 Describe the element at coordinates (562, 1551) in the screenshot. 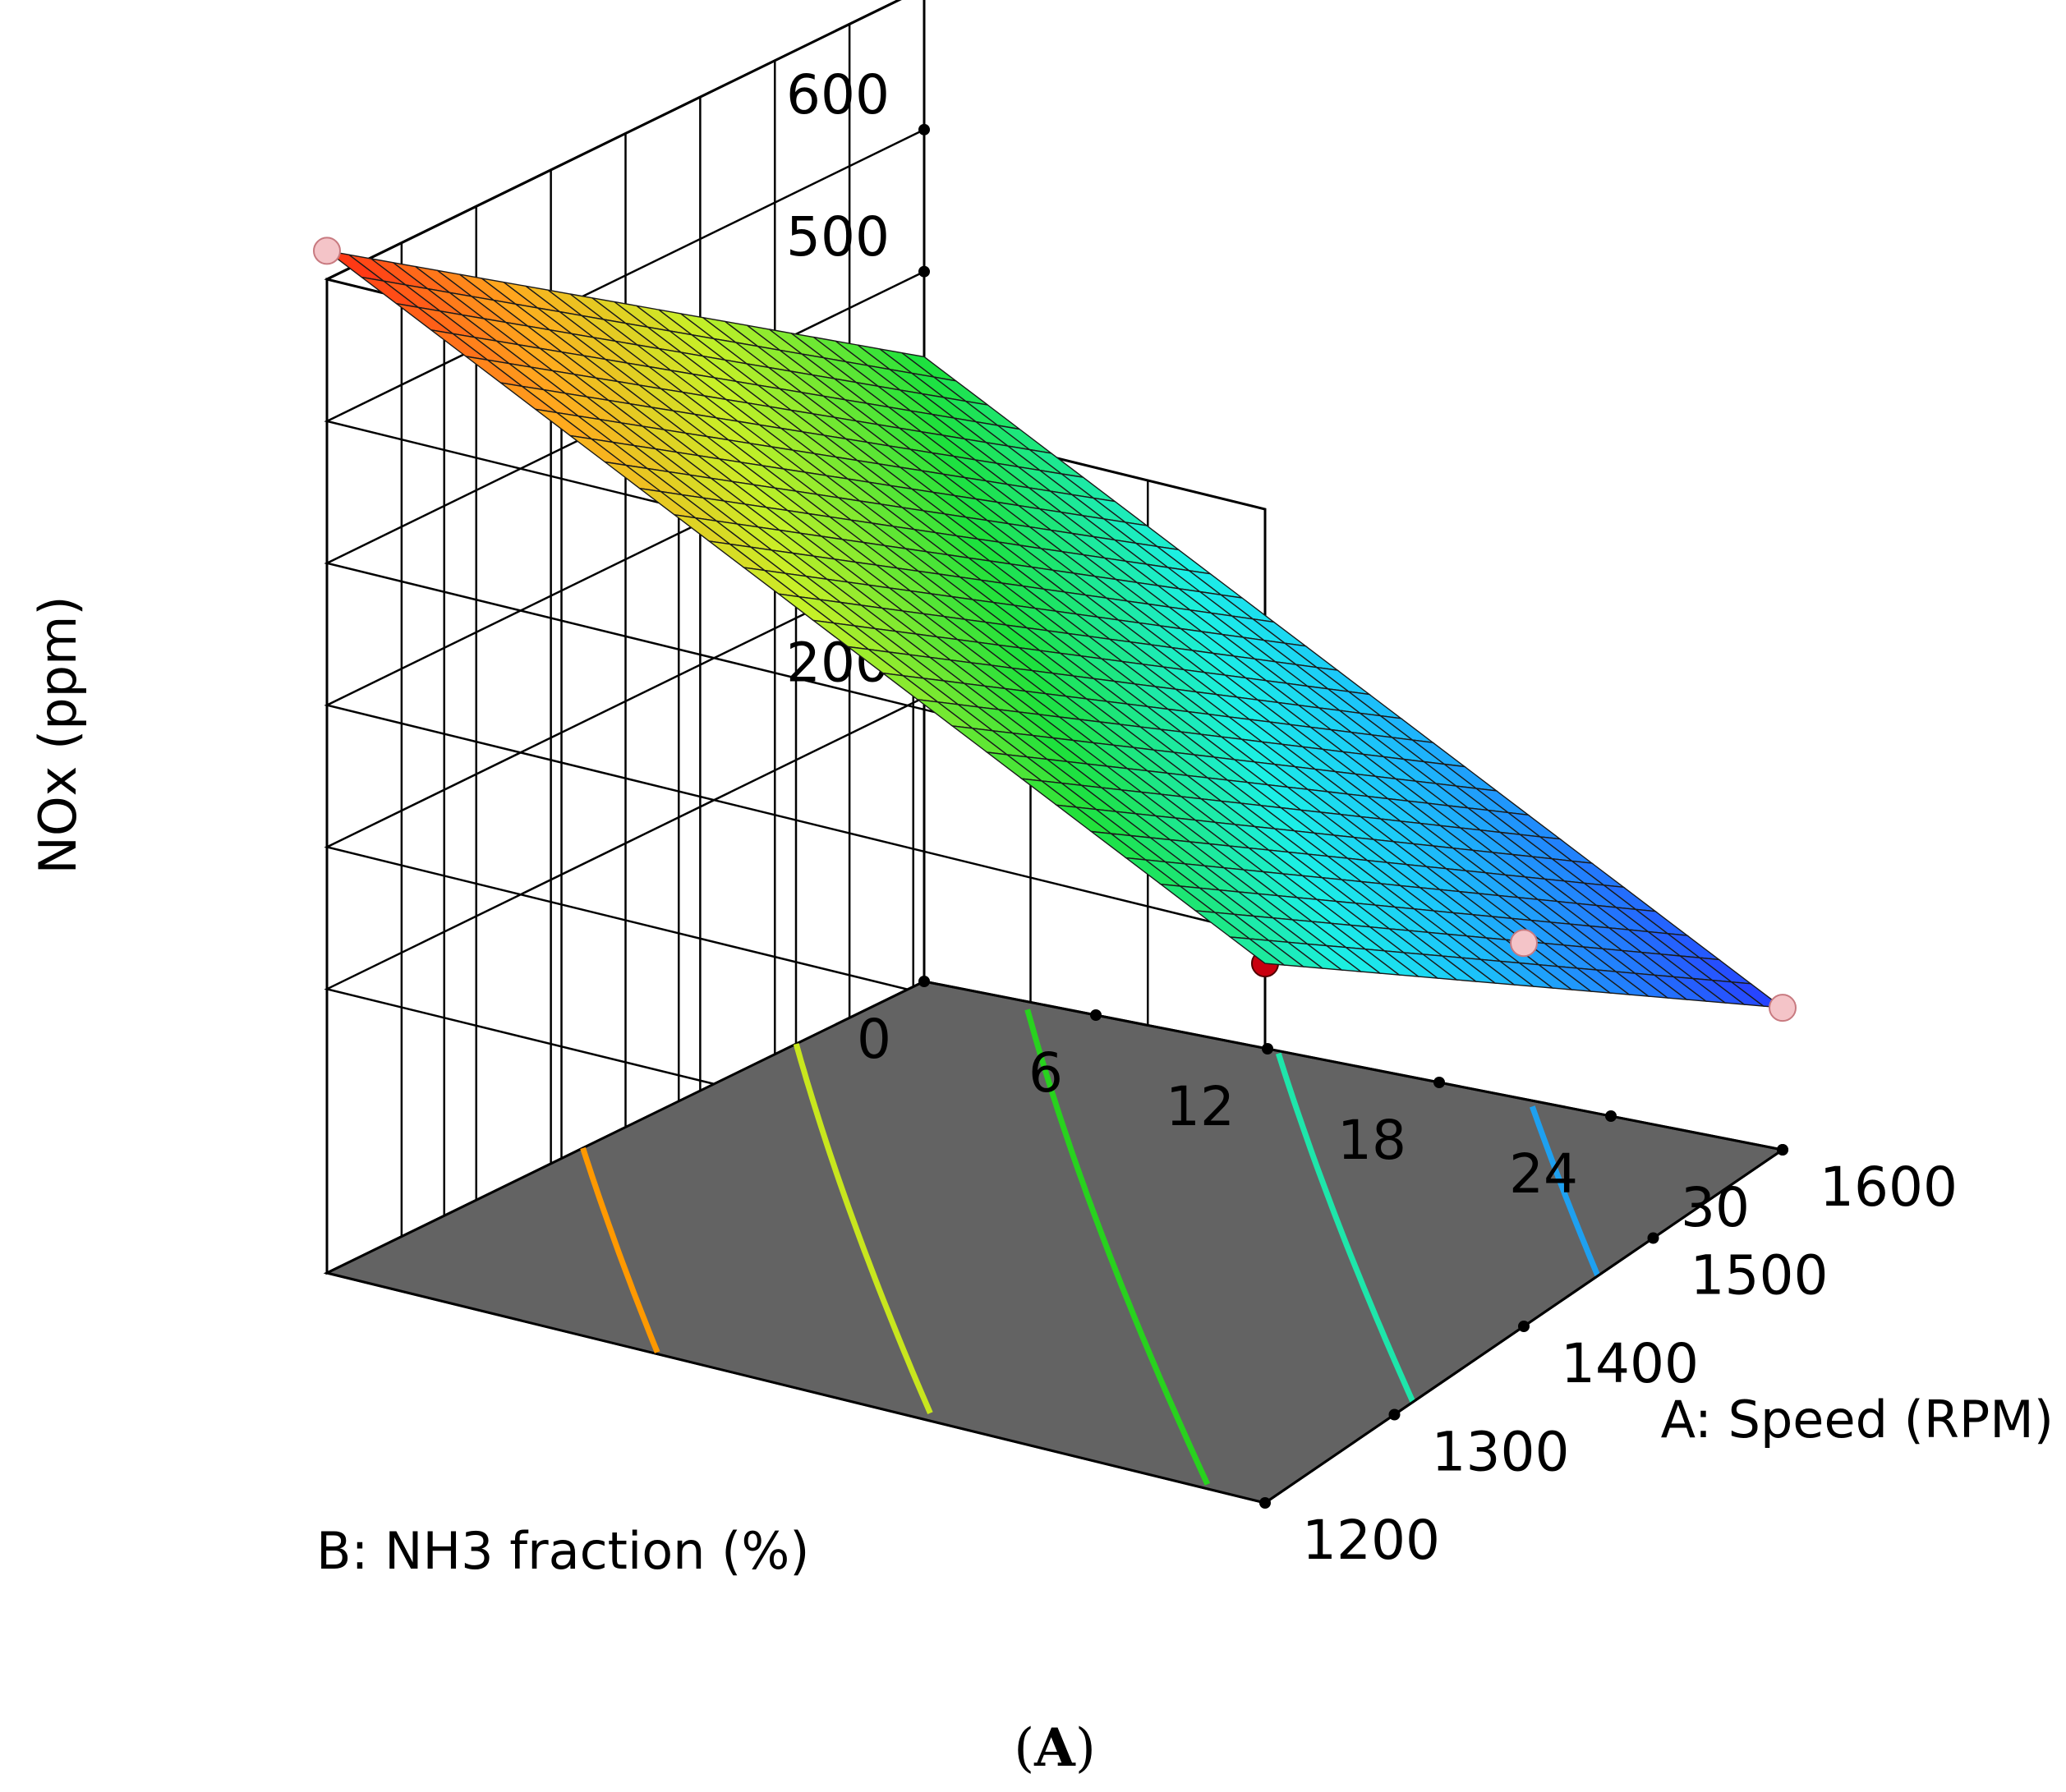

I see `nh3-axis-title: B: NH3 fraction (%)` at that location.